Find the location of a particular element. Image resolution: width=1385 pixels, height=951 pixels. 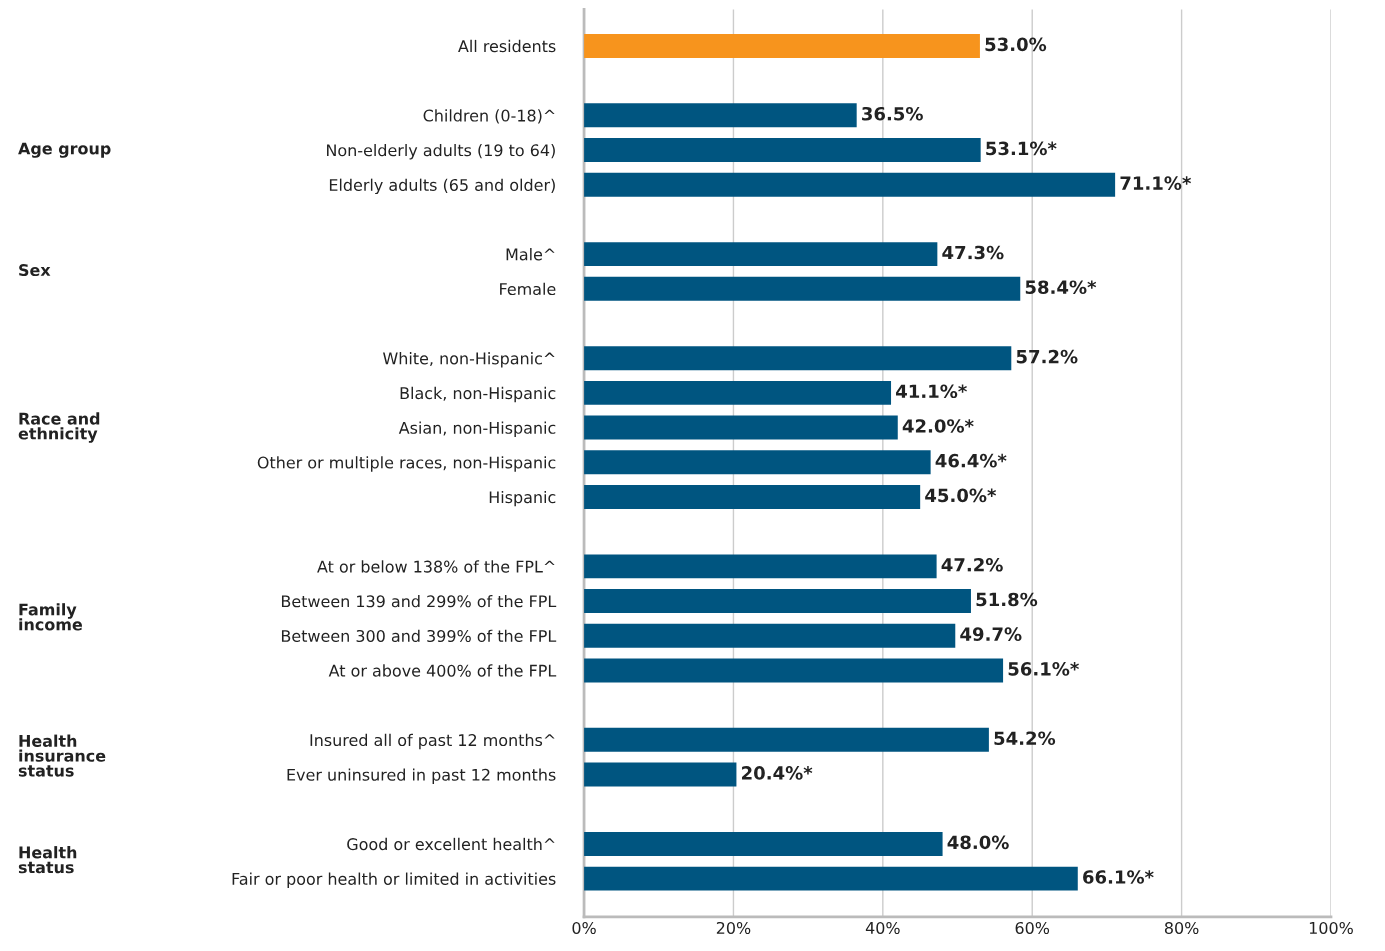

y-tick-label: All residents is located at coordinates (507, 46).